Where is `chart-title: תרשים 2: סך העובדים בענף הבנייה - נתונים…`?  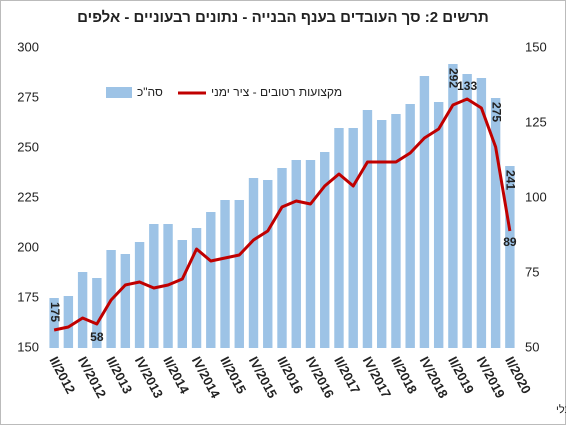
chart-title: תרשים 2: סך העובדים בענף הבנייה - נתונים… is located at coordinates (283, 17).